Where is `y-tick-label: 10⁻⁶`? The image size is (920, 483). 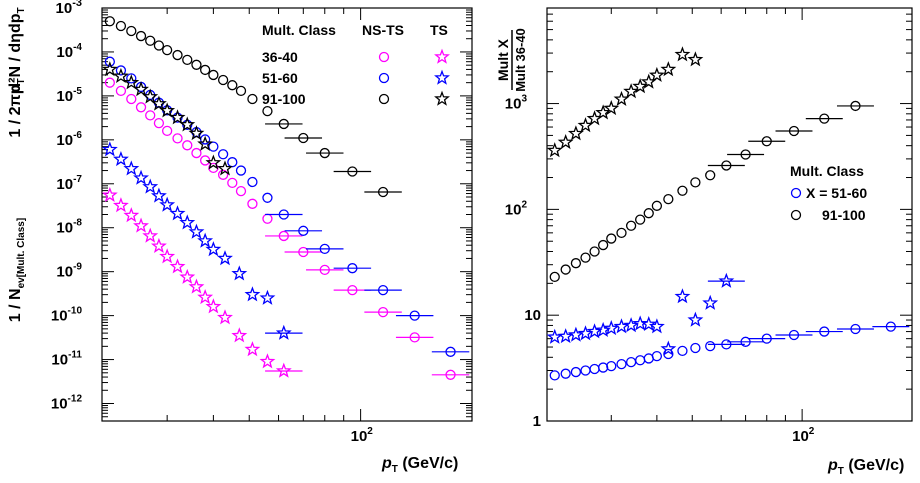
y-tick-label: 10⁻⁶ is located at coordinates (69, 139).